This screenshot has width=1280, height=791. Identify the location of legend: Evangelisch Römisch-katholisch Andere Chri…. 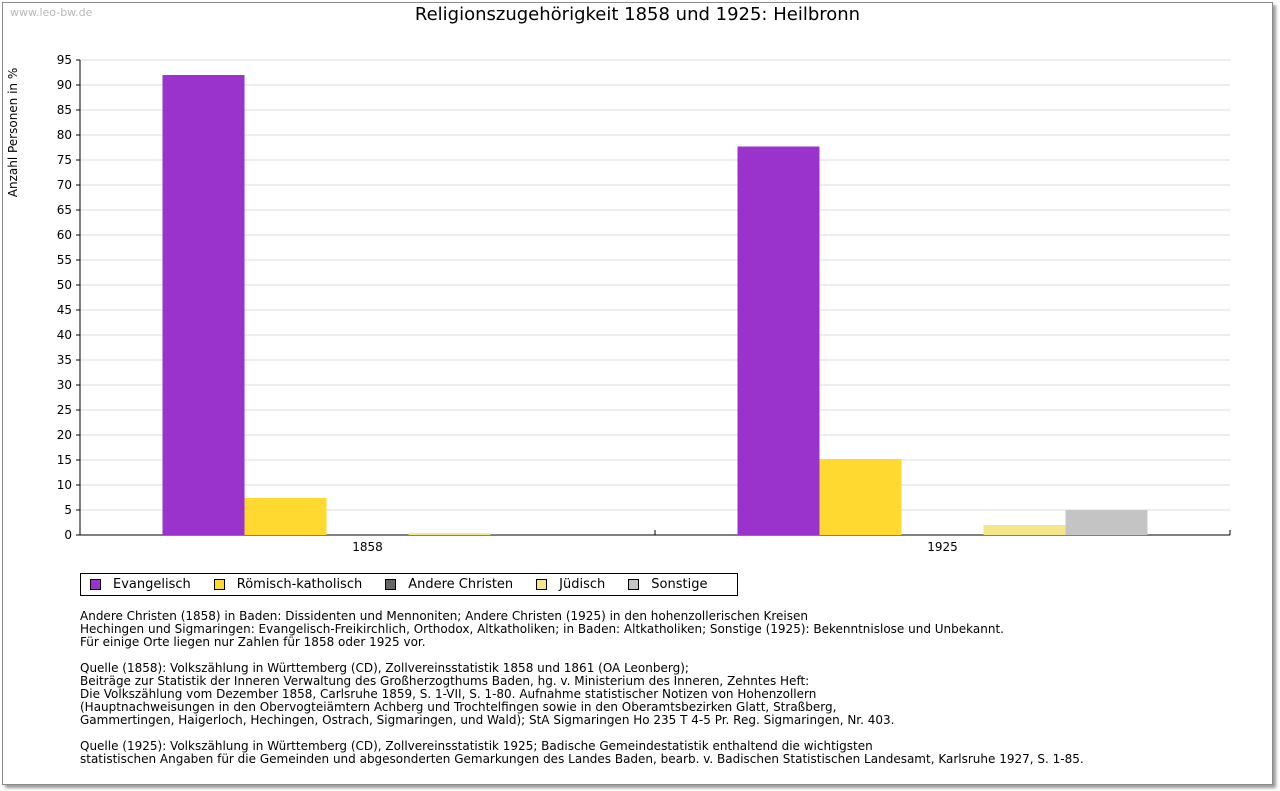
(409, 584).